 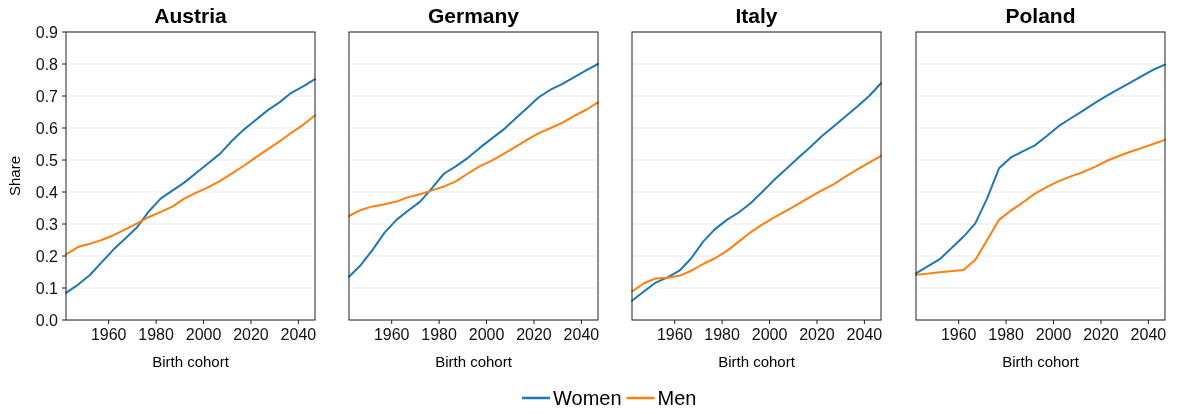 I want to click on legend-label: Women, so click(x=587, y=398).